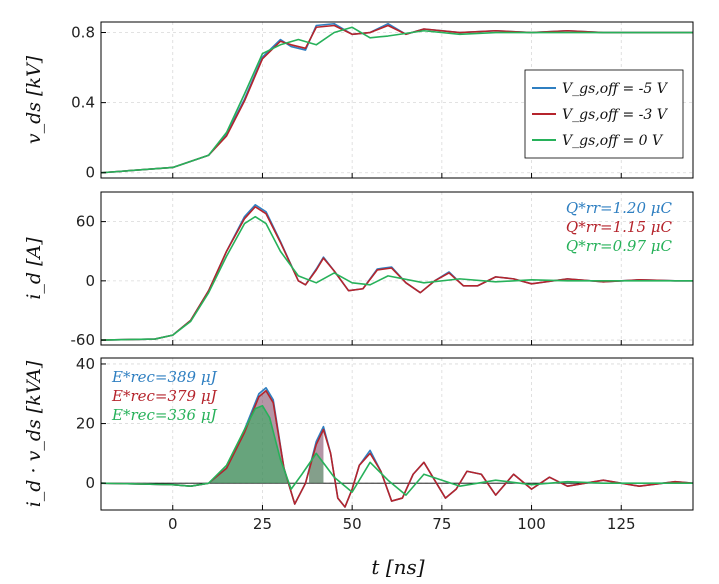 Image resolution: width=719 pixels, height=584 pixels. What do you see at coordinates (531, 524) in the screenshot?
I see `x-tick-label: 100` at bounding box center [531, 524].